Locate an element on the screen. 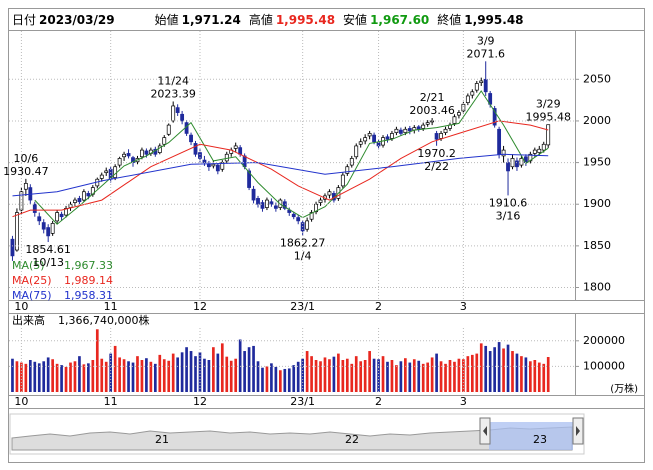 The image size is (653, 470). volume-plot is located at coordinates (280, 360).